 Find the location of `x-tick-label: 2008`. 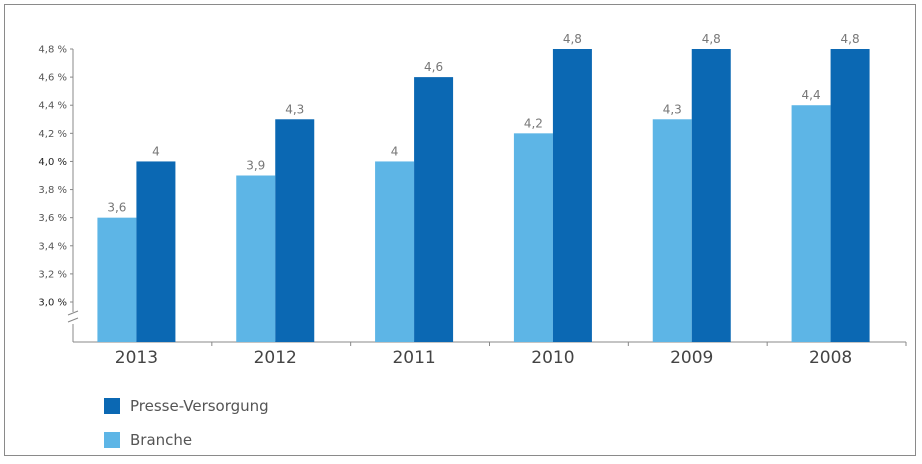

x-tick-label: 2008 is located at coordinates (830, 358).